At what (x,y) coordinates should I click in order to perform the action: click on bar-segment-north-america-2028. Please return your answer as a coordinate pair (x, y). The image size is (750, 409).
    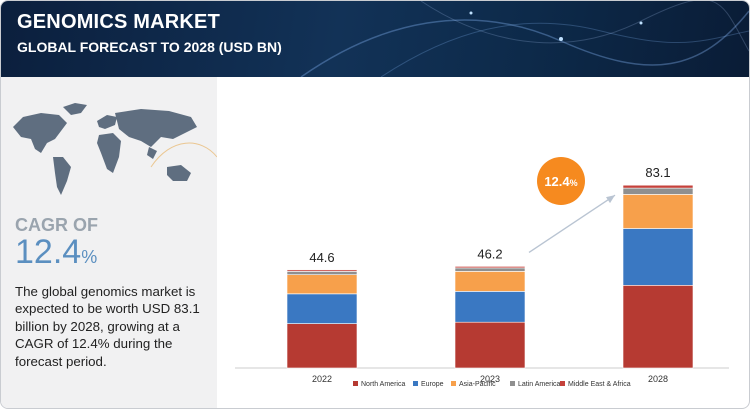
    Looking at the image, I should click on (658, 327).